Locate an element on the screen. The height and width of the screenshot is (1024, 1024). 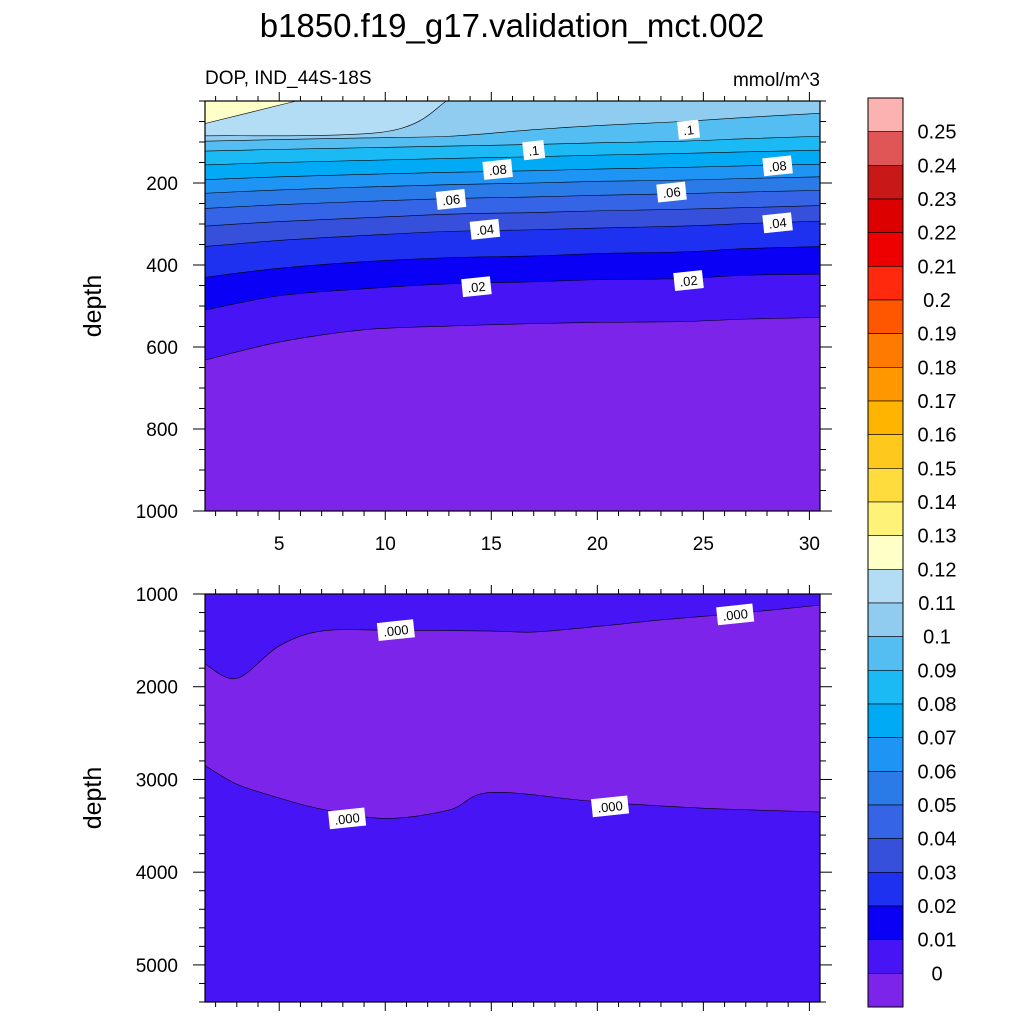
y-tick-label: 2000 is located at coordinates (157, 688).